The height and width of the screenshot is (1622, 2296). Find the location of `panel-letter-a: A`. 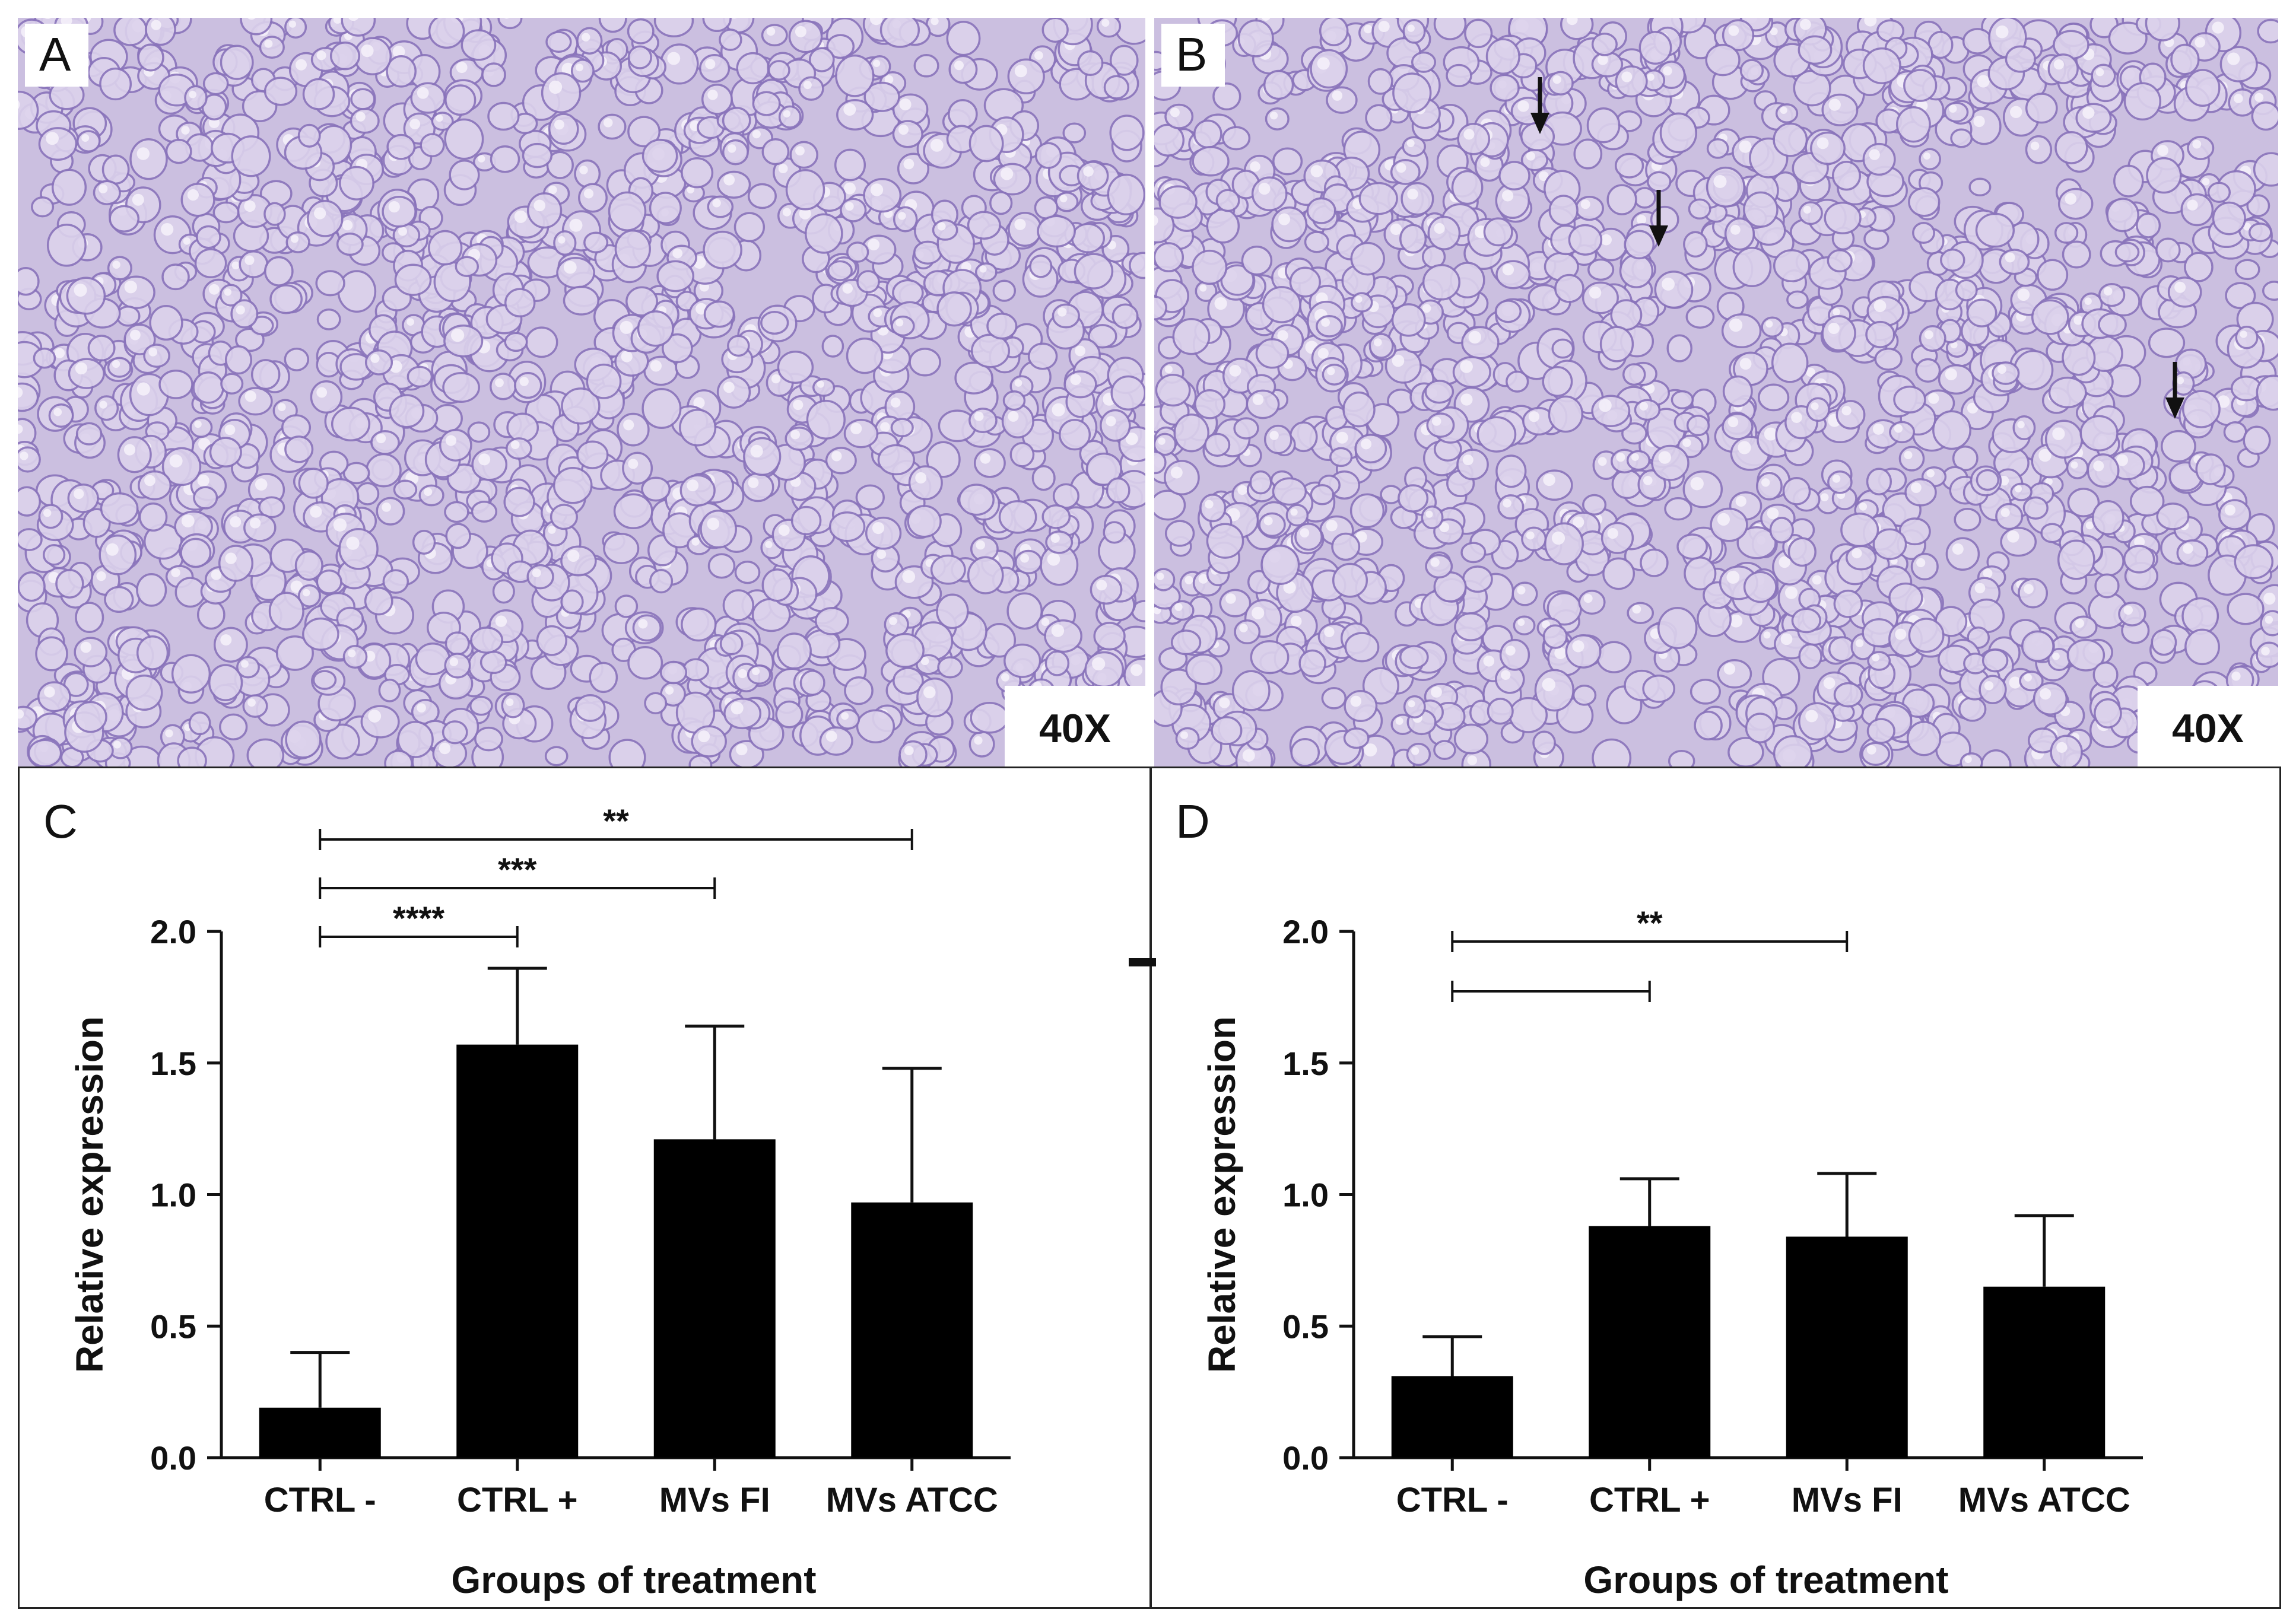

panel-letter-a: A is located at coordinates (57, 55).